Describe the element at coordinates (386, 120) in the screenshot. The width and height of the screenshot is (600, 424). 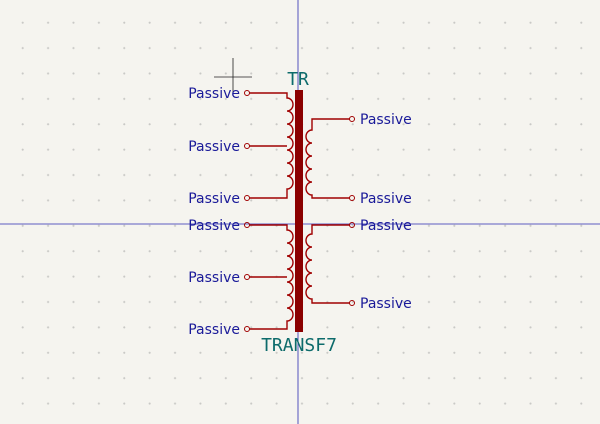
I see `pin-type-label-right-1: Passive` at that location.